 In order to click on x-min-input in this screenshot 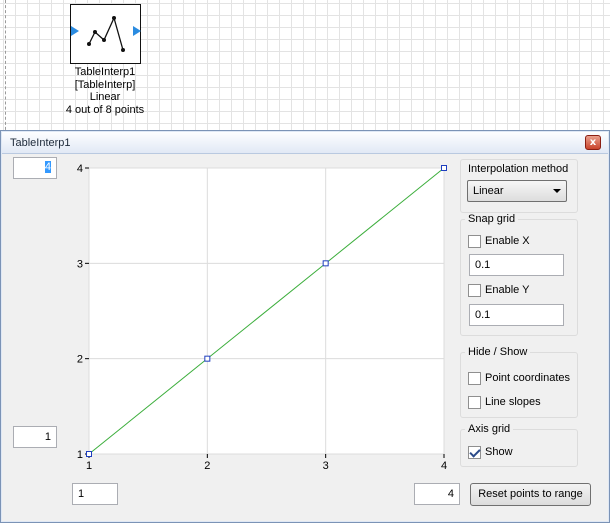, I will do `click(95, 494)`.